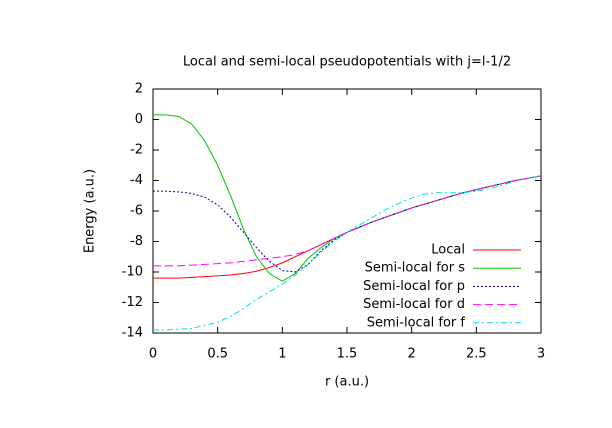 This screenshot has height=428, width=612. I want to click on x-tick-label: 2, so click(412, 354).